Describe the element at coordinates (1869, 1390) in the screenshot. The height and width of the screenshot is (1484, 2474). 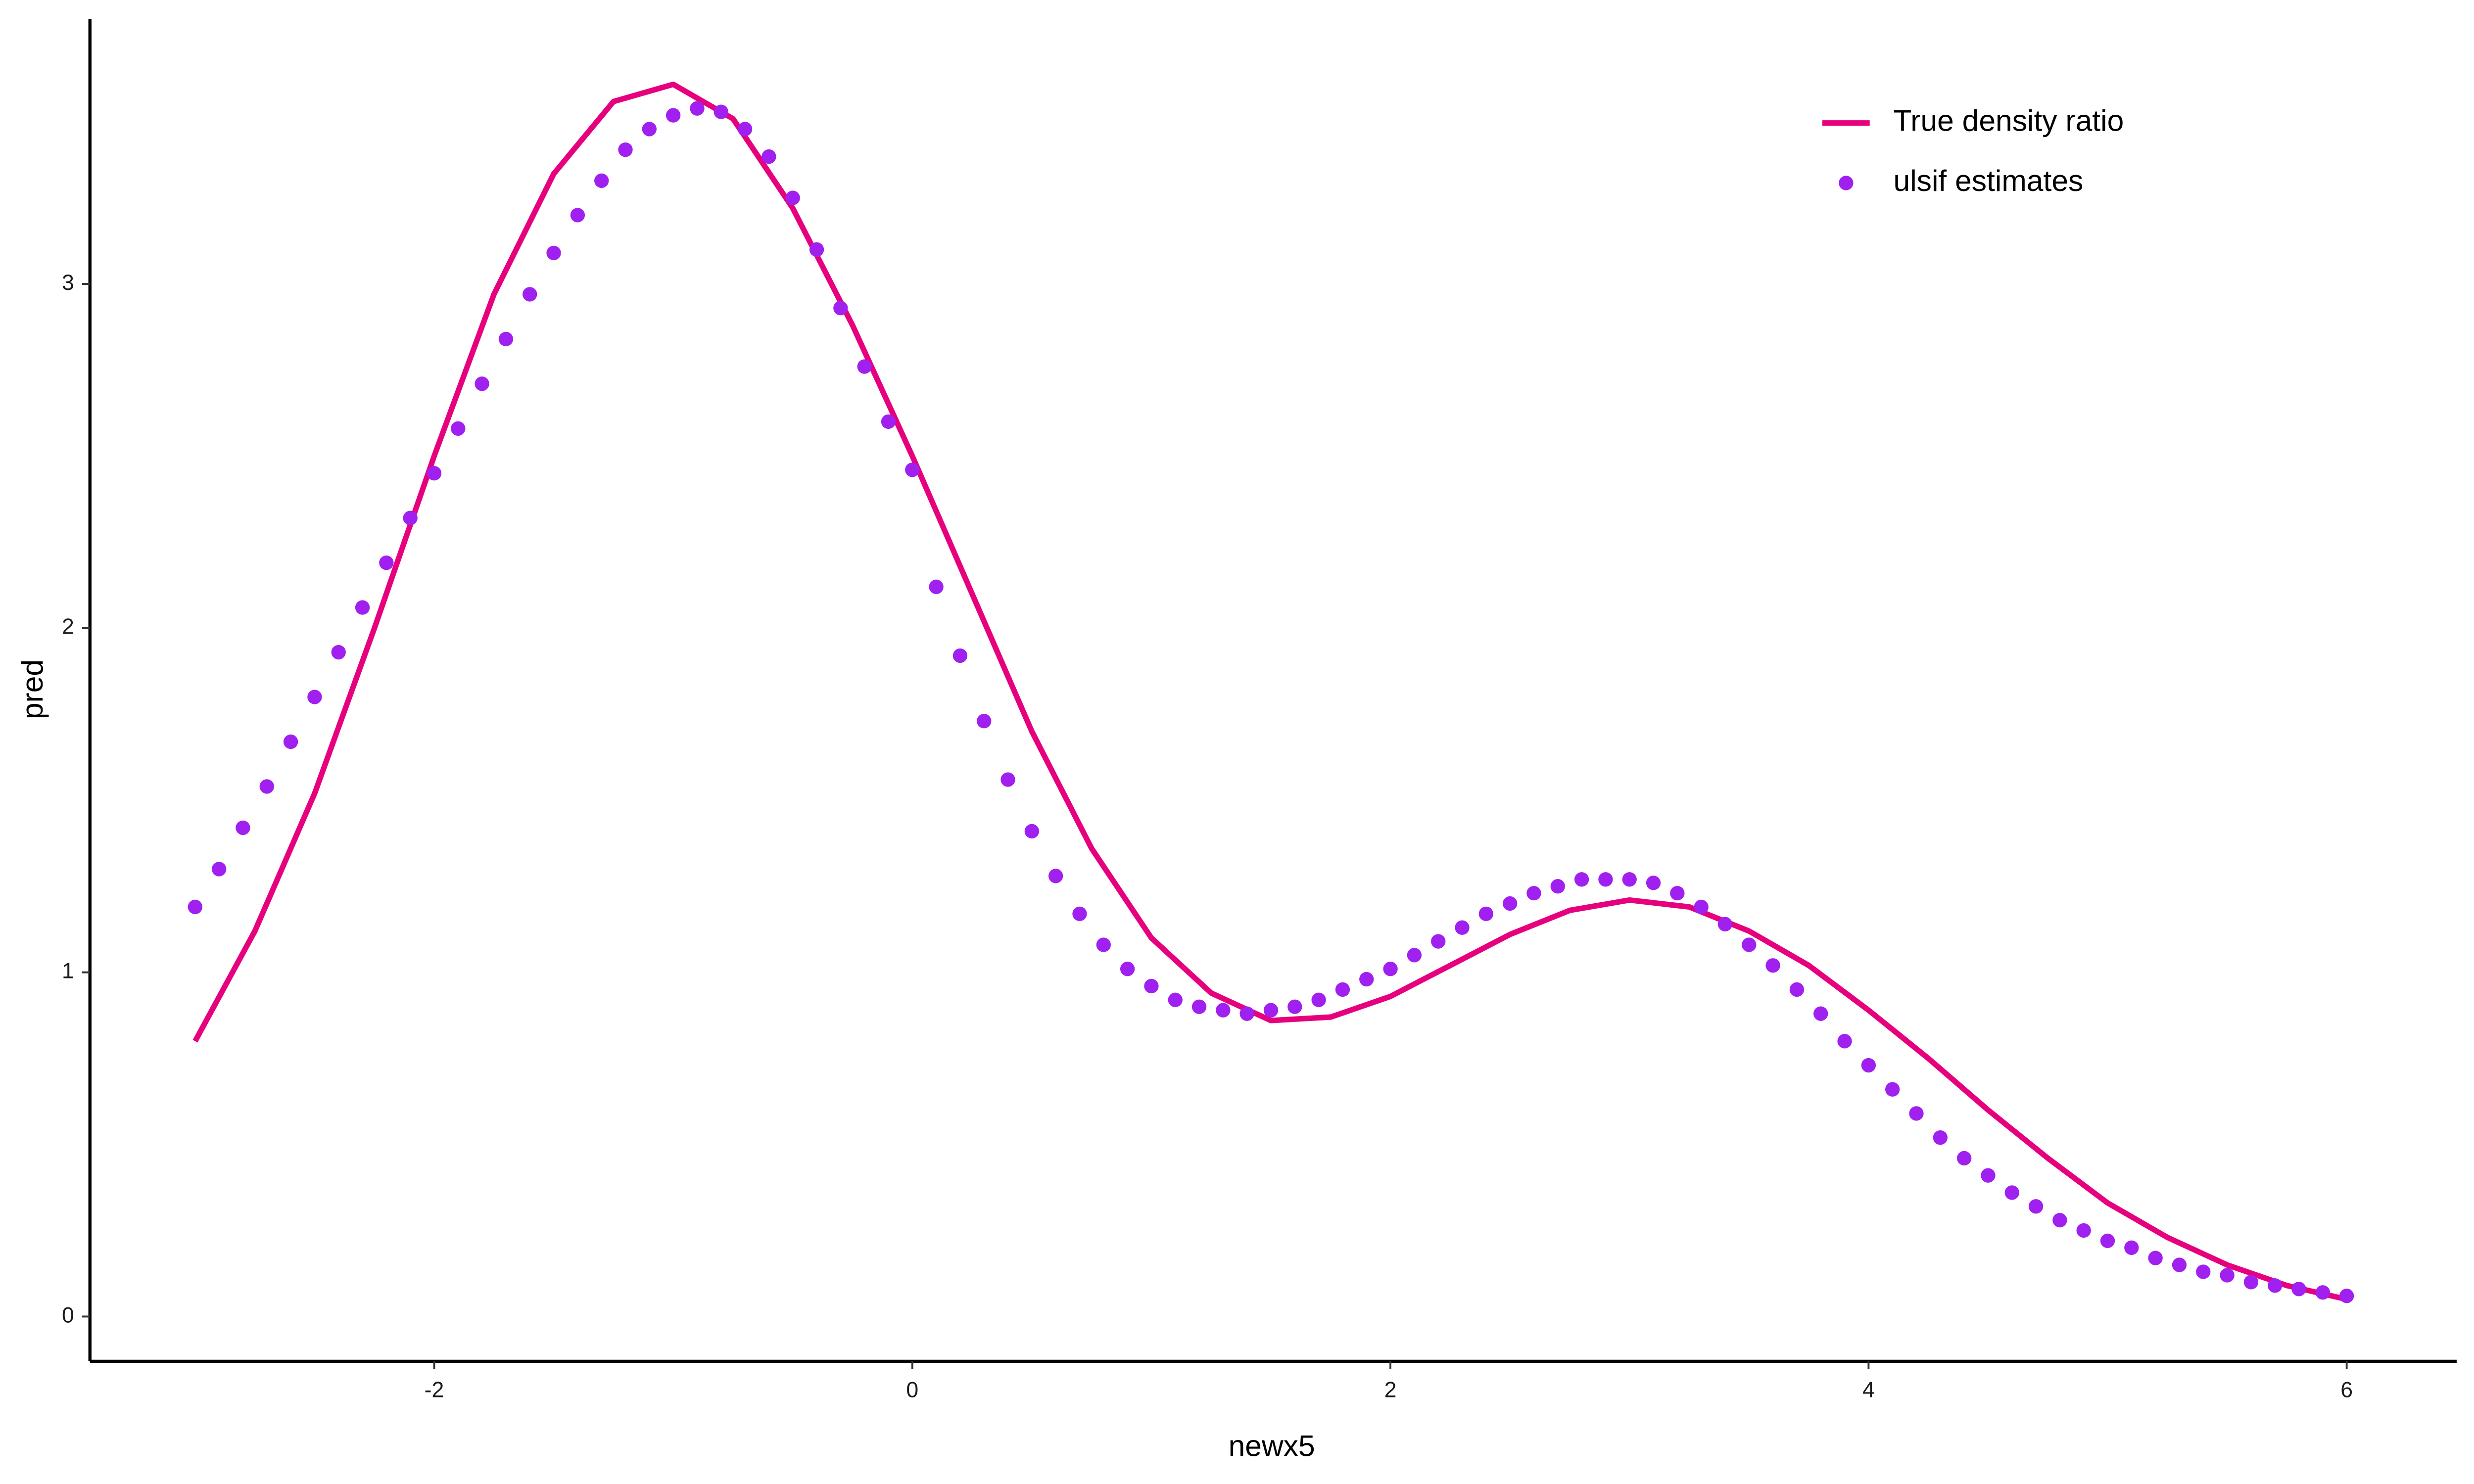
I see `x-tick-label: 4` at that location.